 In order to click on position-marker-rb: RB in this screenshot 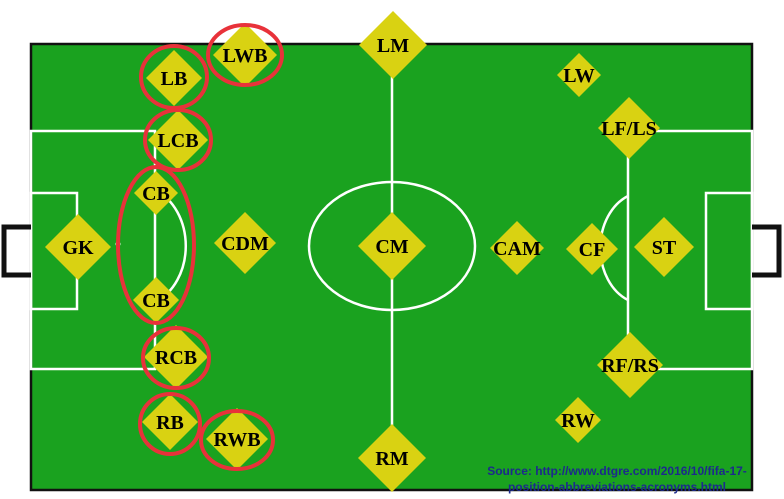, I will do `click(170, 422)`.